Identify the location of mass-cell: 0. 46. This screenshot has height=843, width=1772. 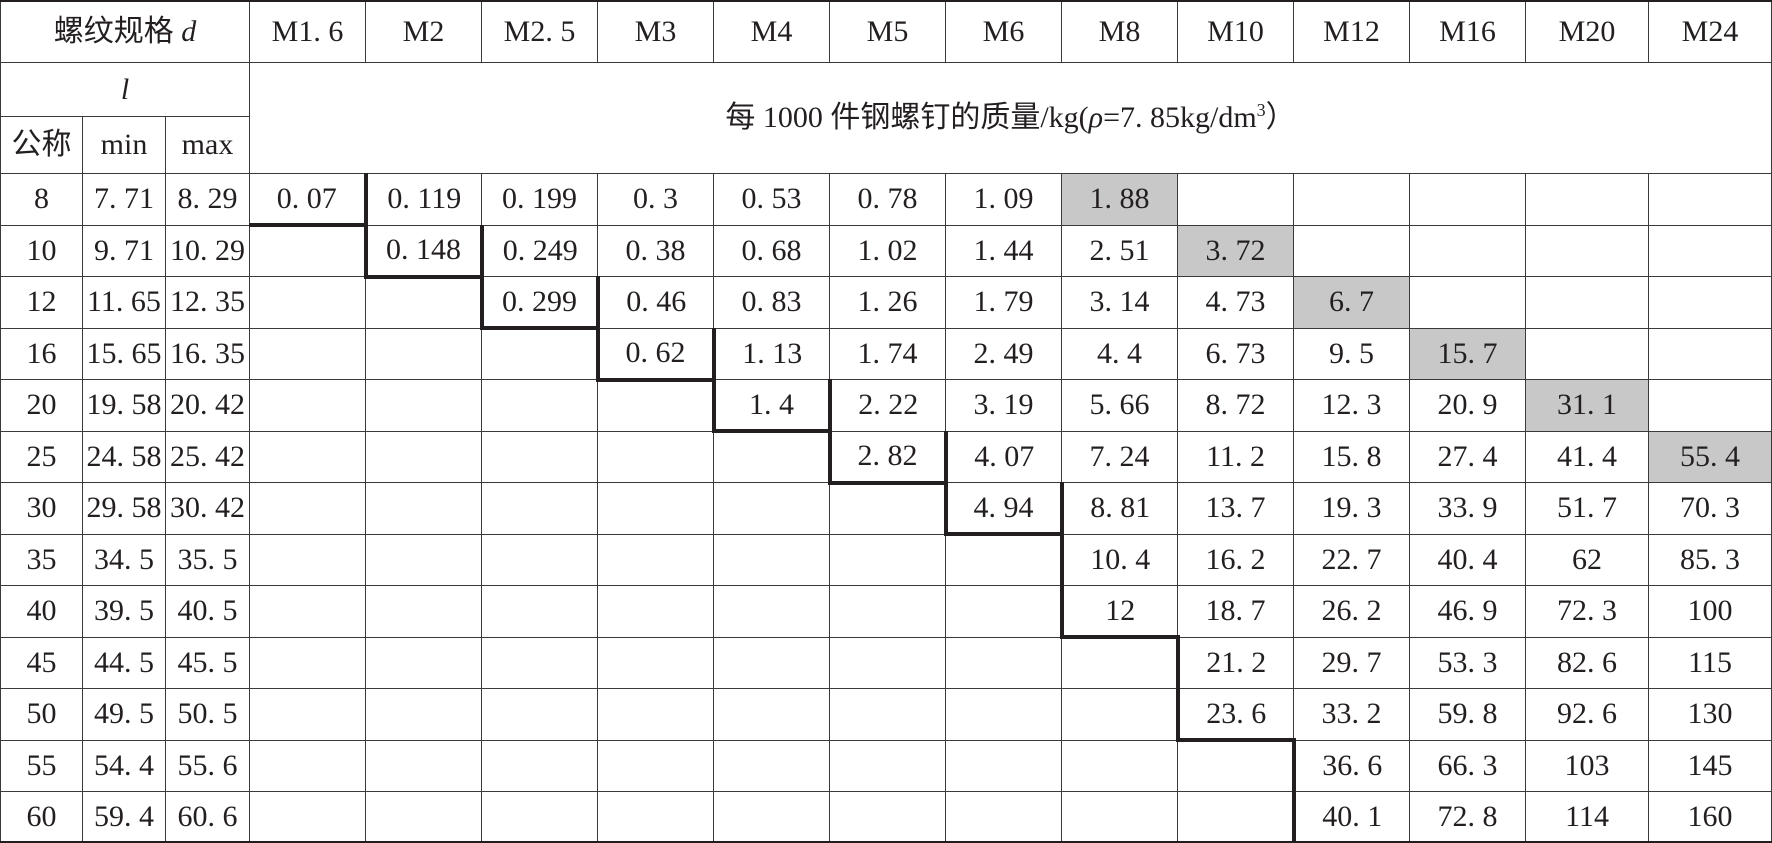
(656, 302).